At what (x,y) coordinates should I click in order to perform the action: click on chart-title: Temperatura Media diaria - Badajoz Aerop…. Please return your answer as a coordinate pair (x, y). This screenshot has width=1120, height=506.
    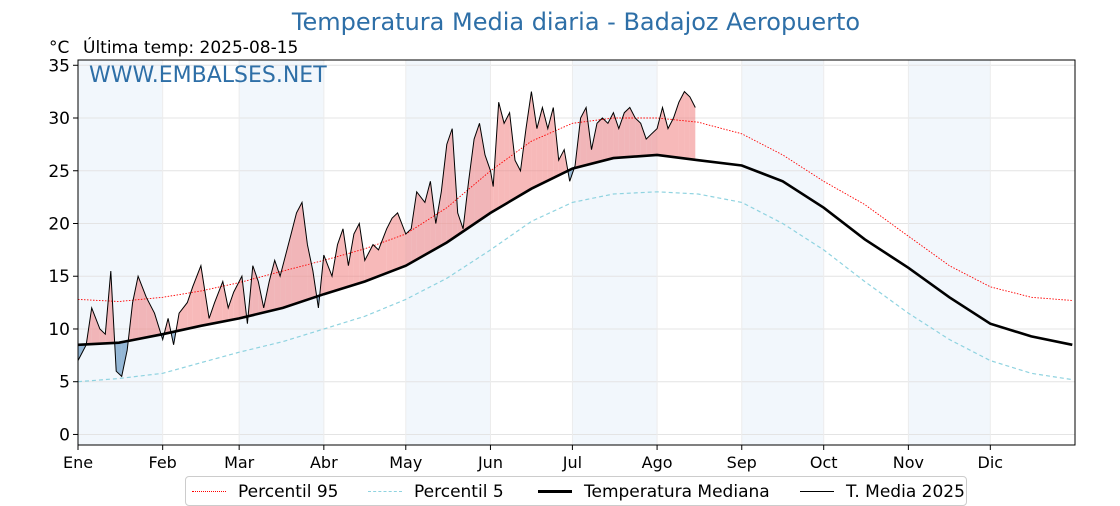
    Looking at the image, I should click on (560, 22).